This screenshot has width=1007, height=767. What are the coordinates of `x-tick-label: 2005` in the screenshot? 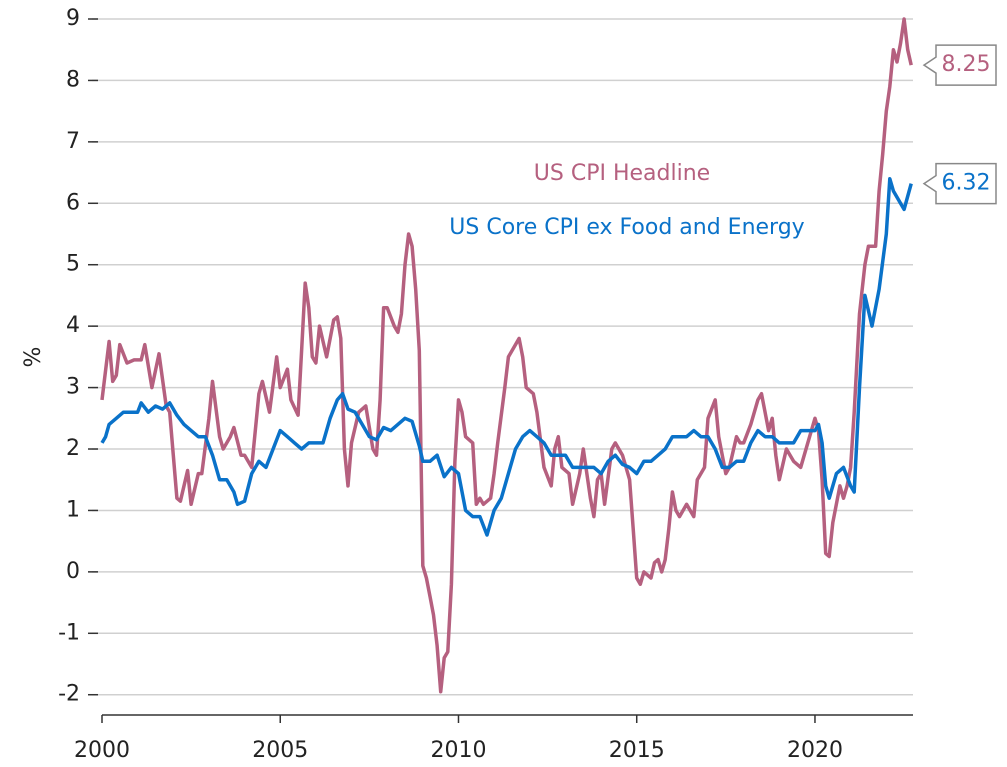 It's located at (280, 750).